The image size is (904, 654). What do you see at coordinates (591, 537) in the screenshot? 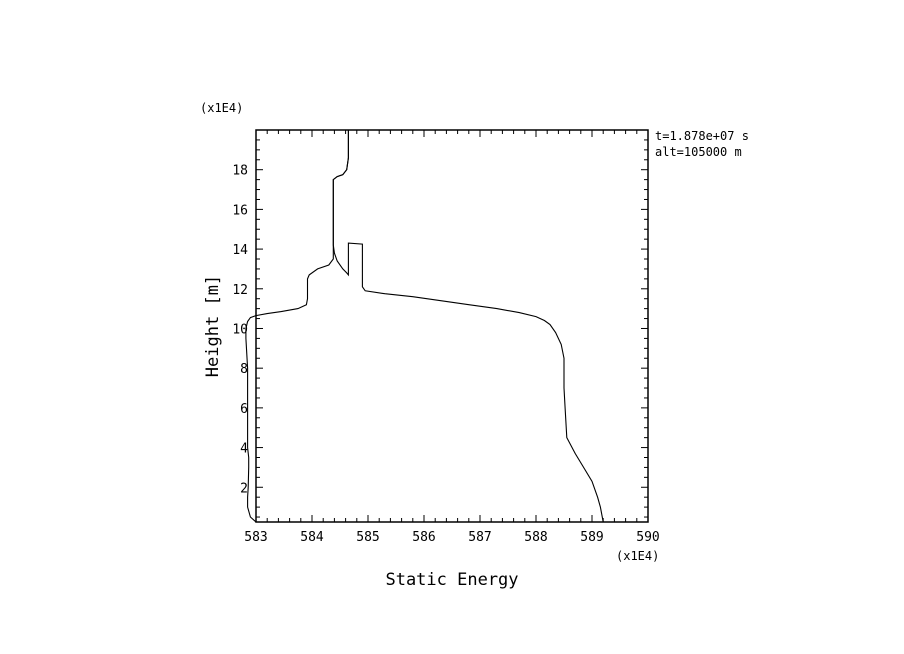
I see `x-tick-label: 589` at bounding box center [591, 537].